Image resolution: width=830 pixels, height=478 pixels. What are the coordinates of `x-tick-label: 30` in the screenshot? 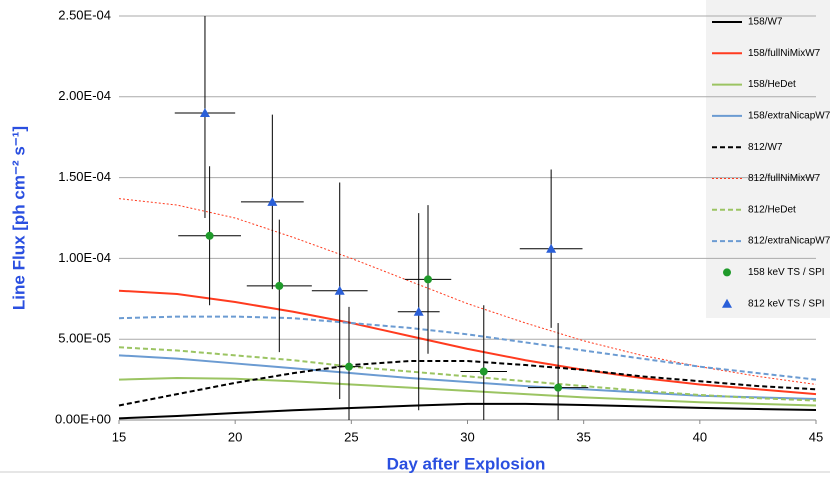 It's located at (467, 436).